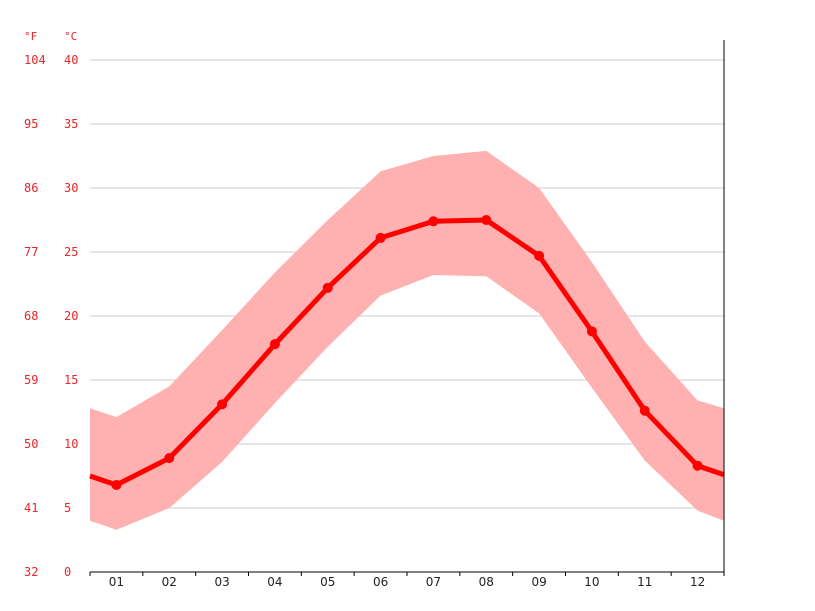 The image size is (815, 611). I want to click on y-tick-label-fahrenheit: 77, so click(31, 252).